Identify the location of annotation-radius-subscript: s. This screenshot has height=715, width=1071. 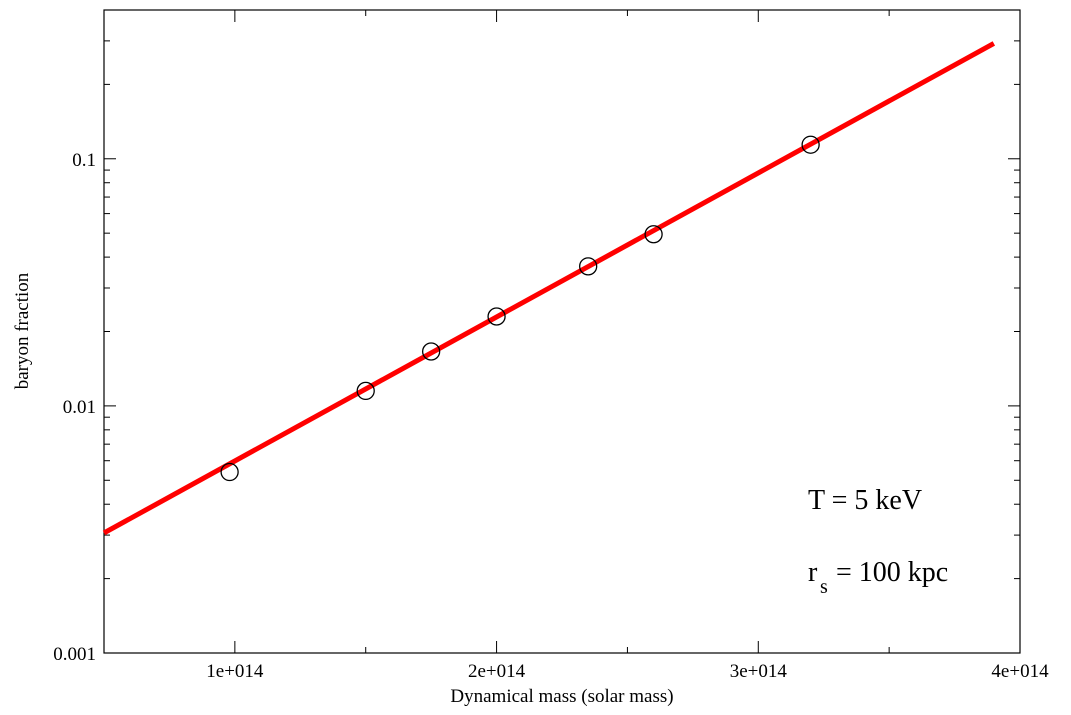
(824, 587).